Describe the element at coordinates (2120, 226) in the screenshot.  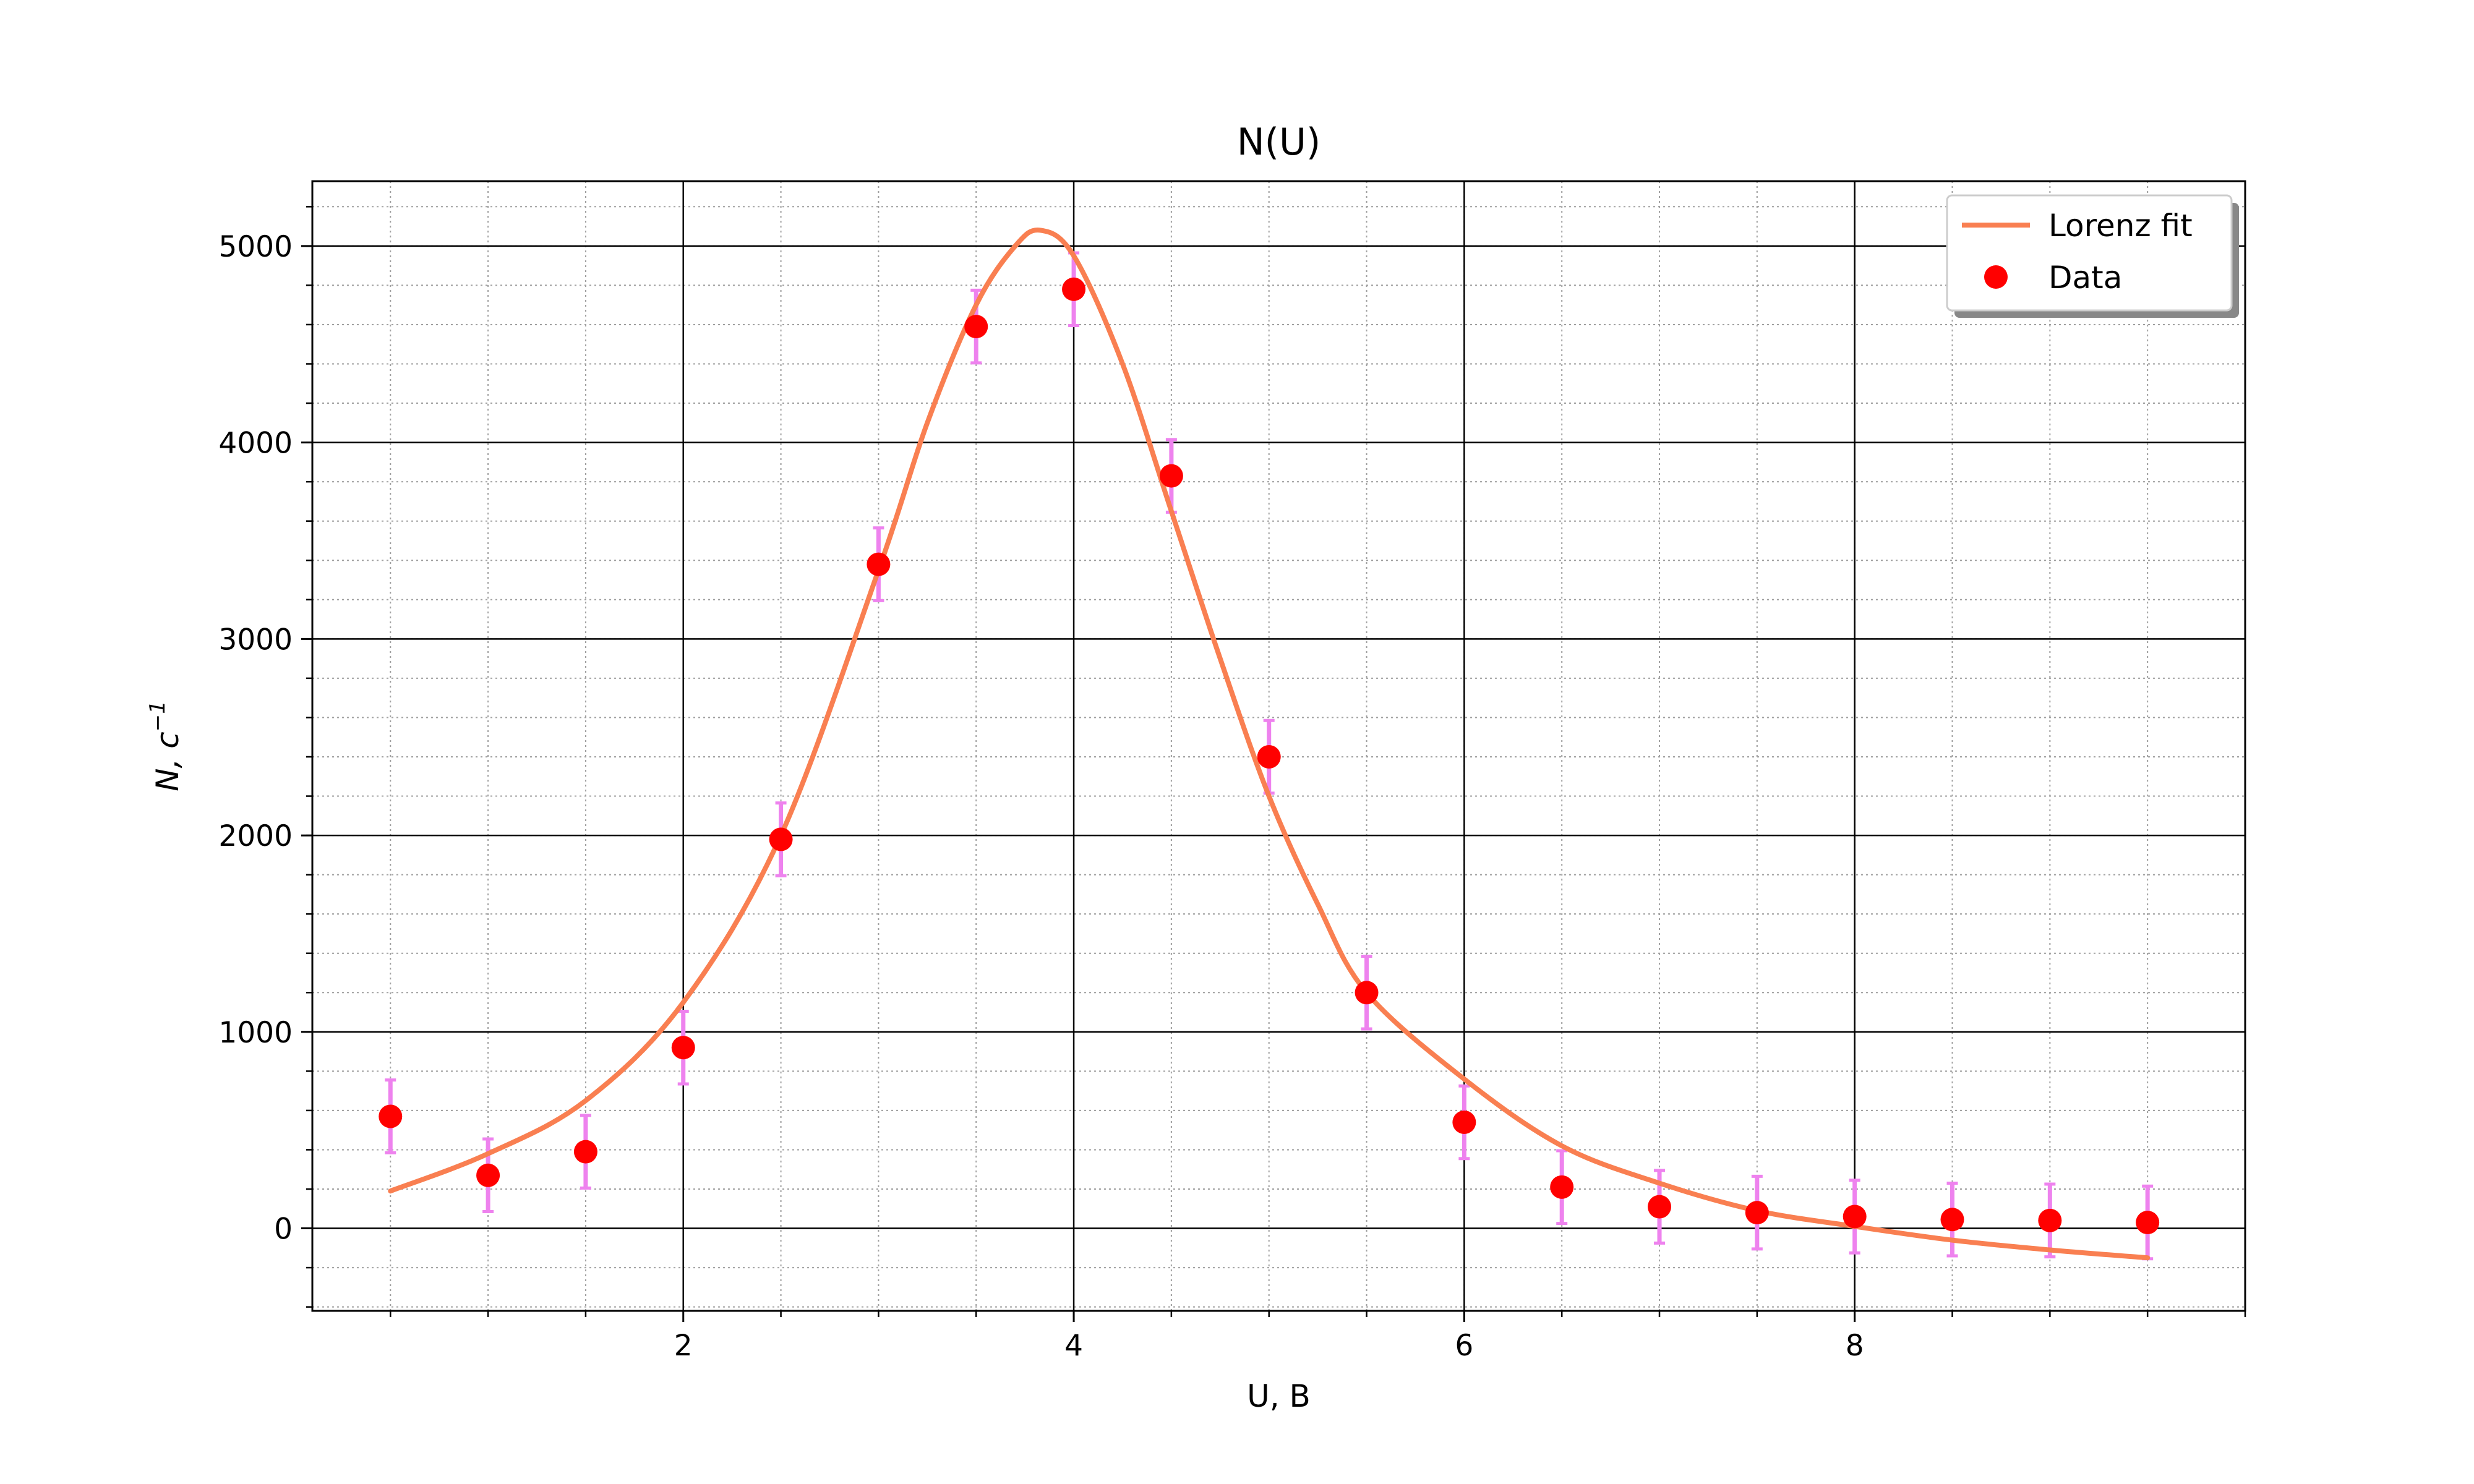
I see `legend-fit-label: Lorenz fit` at that location.